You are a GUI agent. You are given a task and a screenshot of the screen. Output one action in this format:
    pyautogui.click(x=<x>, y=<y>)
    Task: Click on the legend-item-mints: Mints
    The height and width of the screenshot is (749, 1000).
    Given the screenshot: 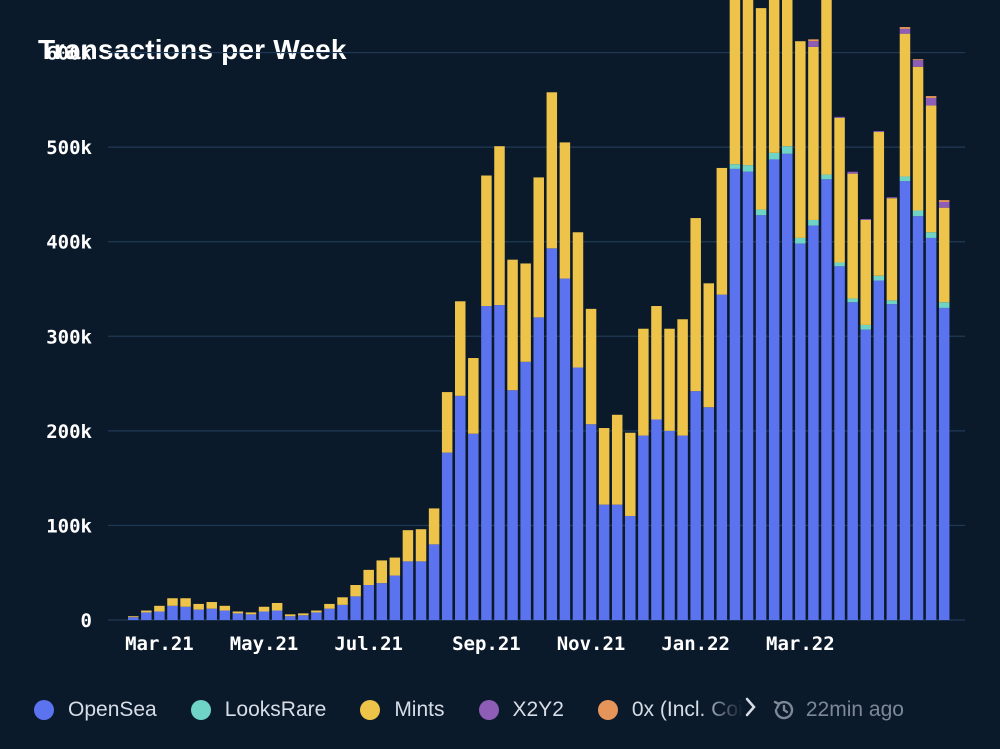 What is the action you would take?
    pyautogui.click(x=402, y=710)
    